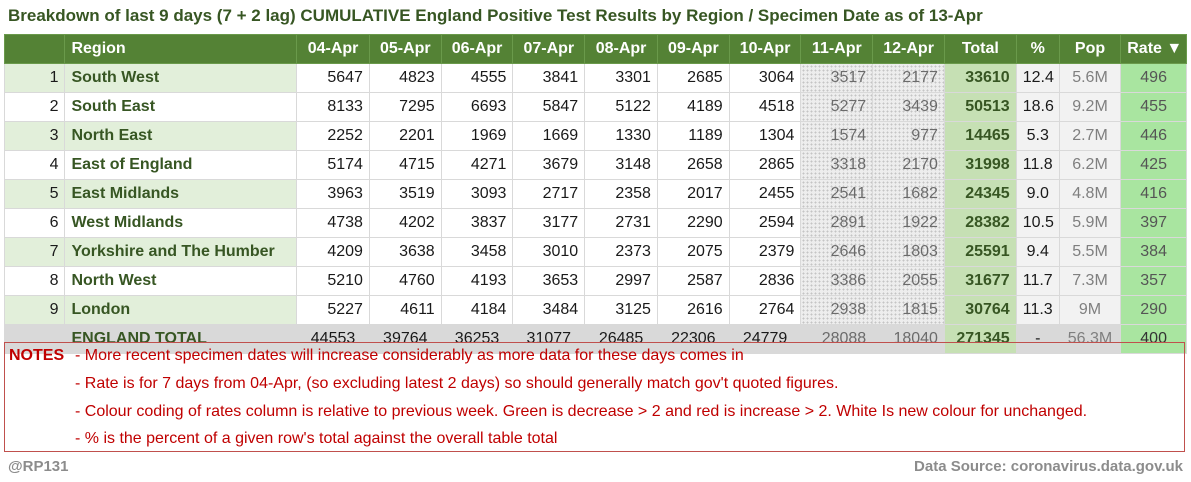 The image size is (1191, 482). Describe the element at coordinates (1090, 78) in the screenshot. I see `region-population: 5.6M` at that location.